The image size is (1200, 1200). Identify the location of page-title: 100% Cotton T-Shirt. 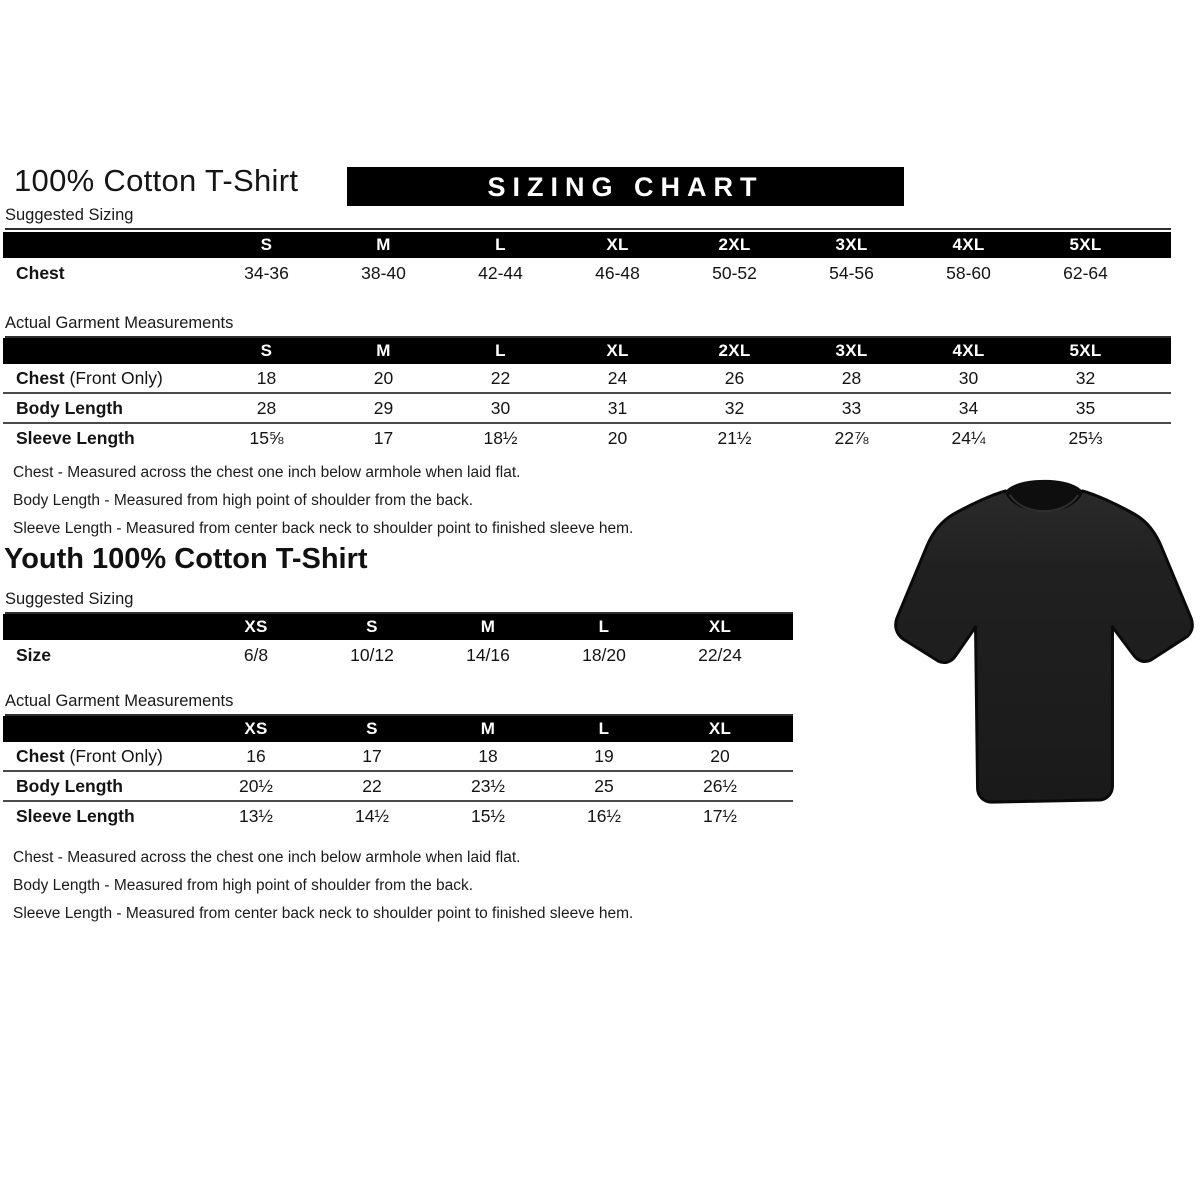
(156, 180).